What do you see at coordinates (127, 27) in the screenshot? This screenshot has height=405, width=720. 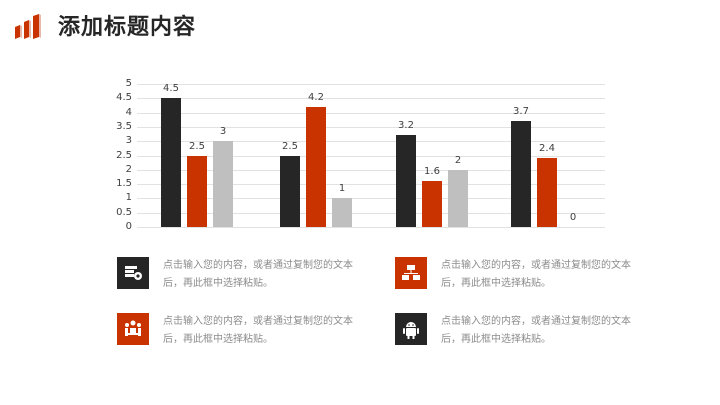 I see `page-title: 添加标题内容` at bounding box center [127, 27].